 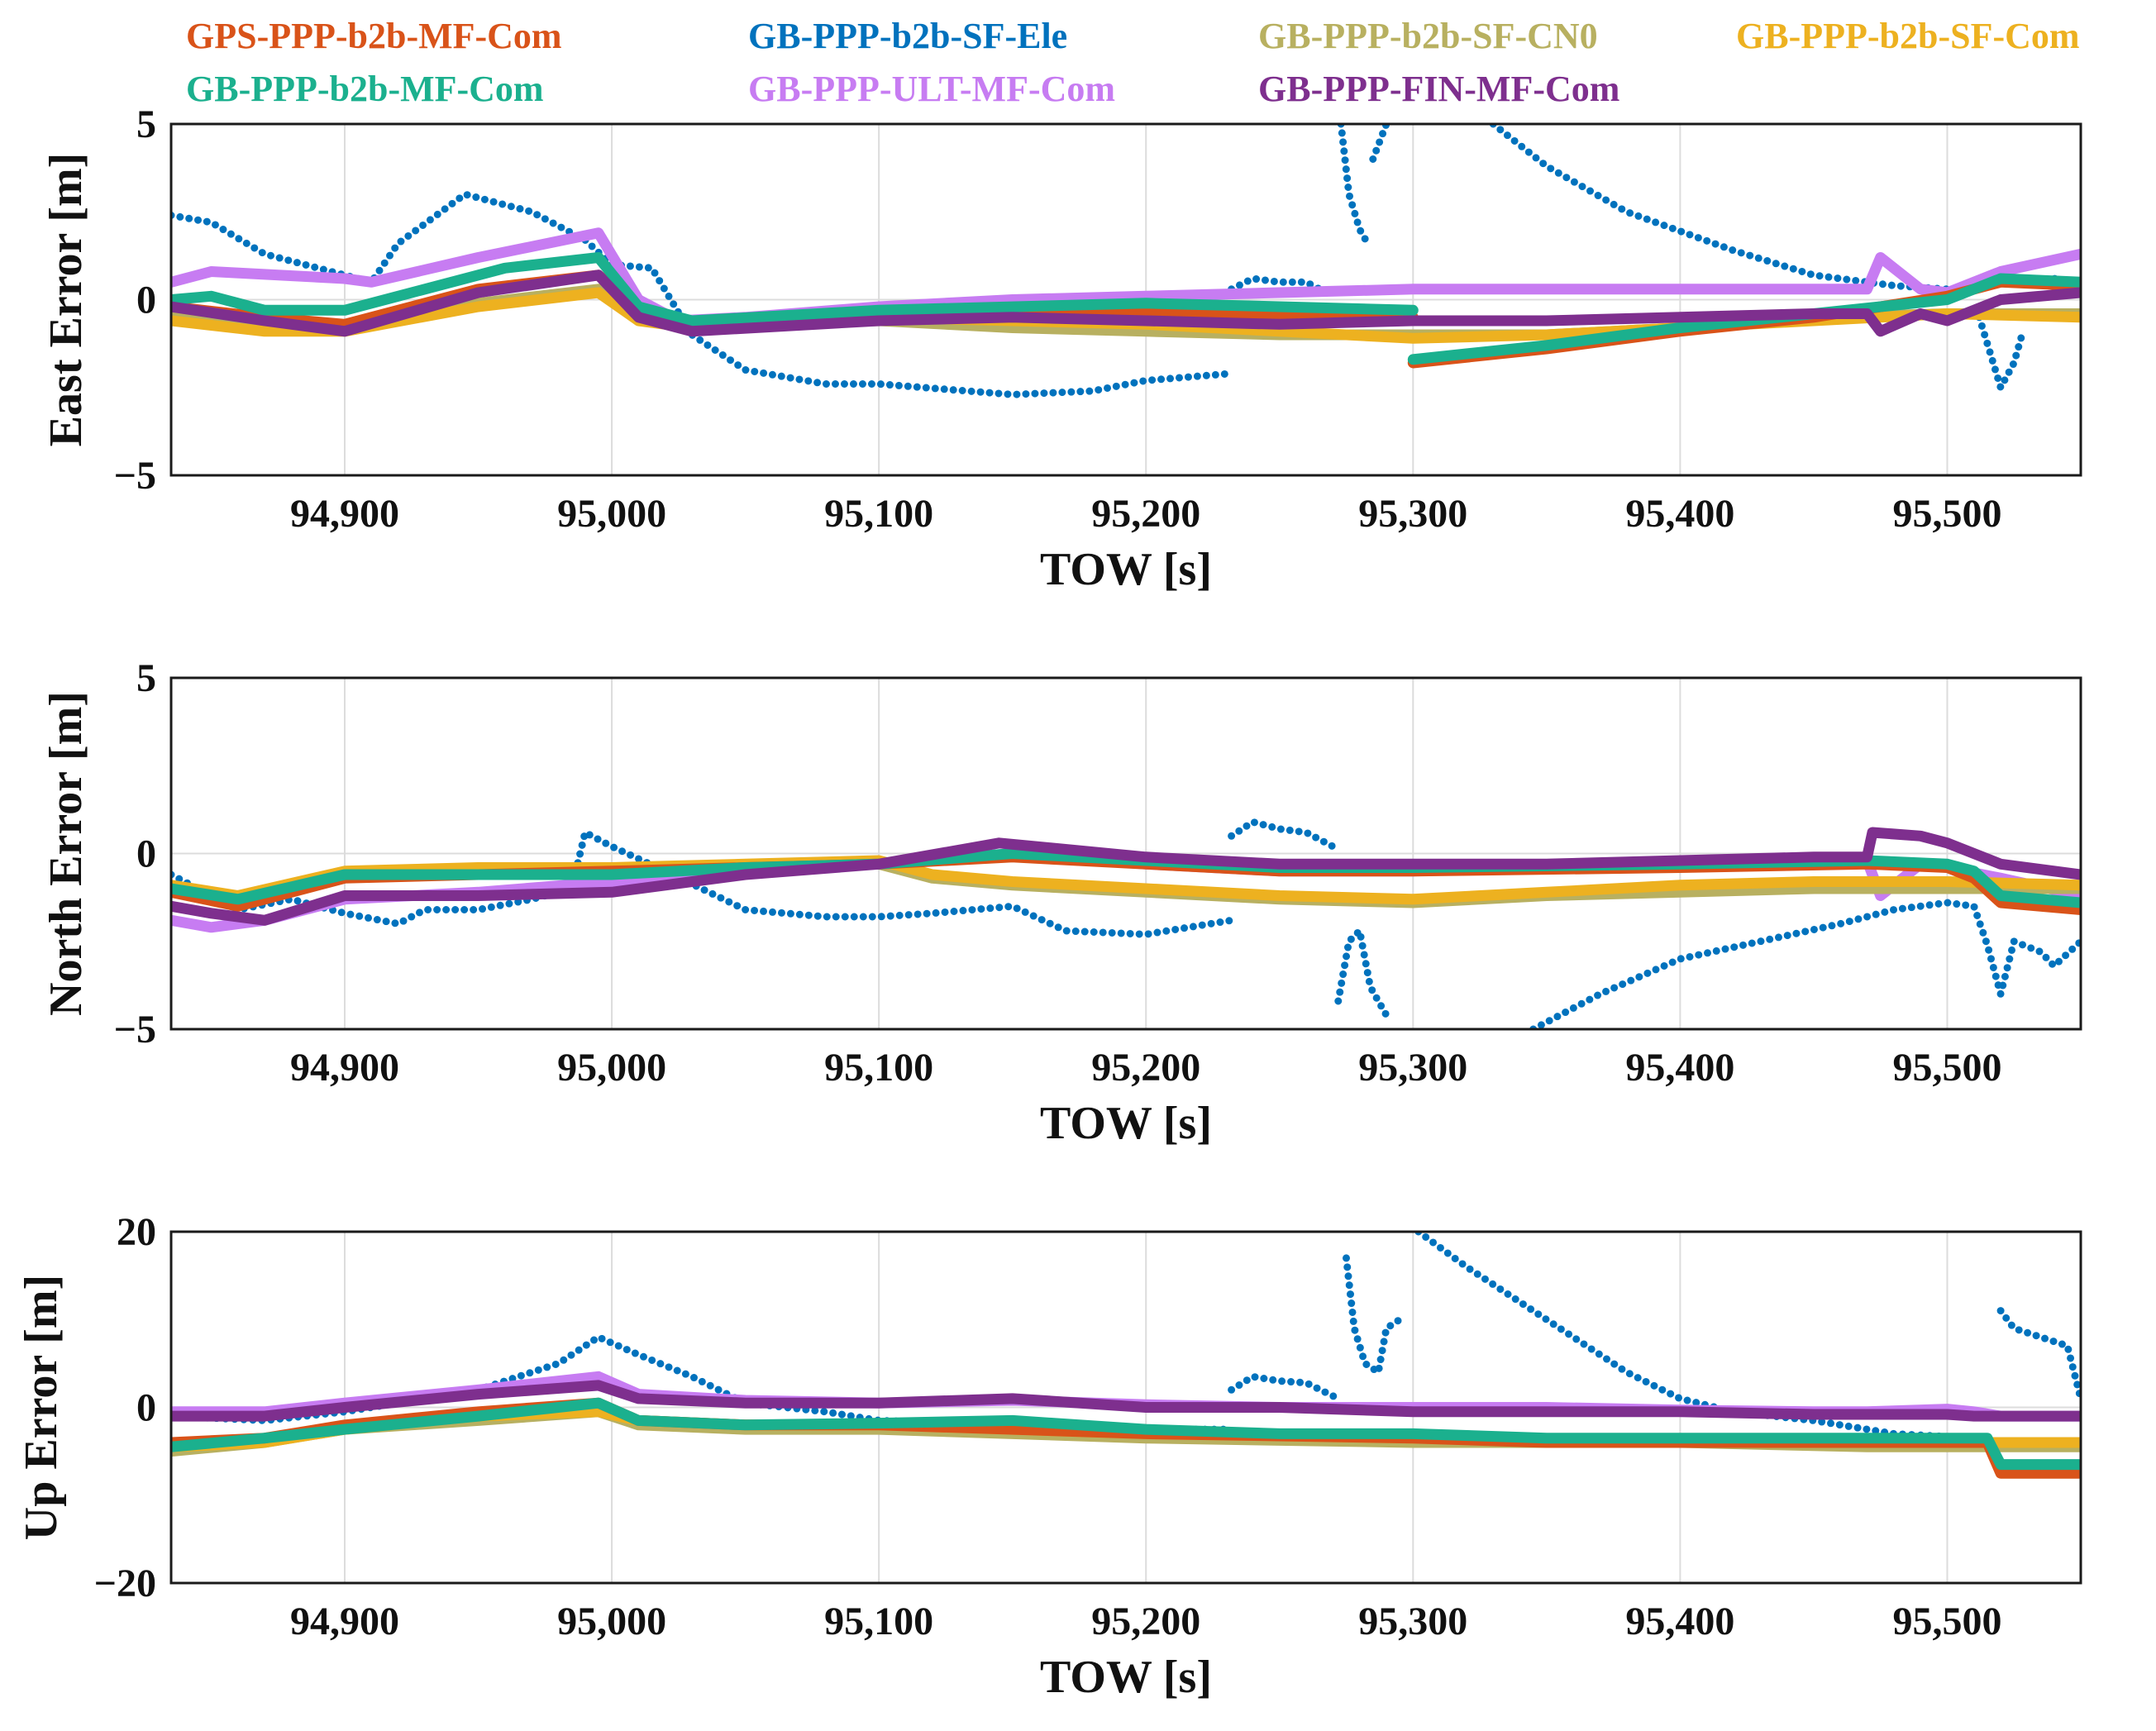 What do you see at coordinates (41, 1407) in the screenshot?
I see `y-axis-title: Up Error [m]` at bounding box center [41, 1407].